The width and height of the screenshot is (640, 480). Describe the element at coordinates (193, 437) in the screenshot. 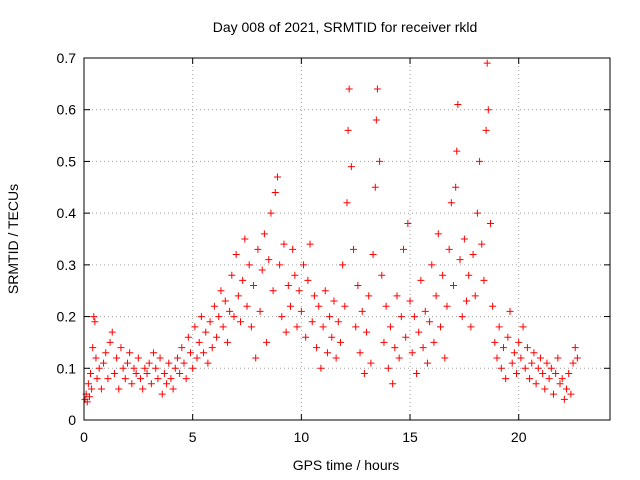

I see `x-tick-label: 5` at that location.